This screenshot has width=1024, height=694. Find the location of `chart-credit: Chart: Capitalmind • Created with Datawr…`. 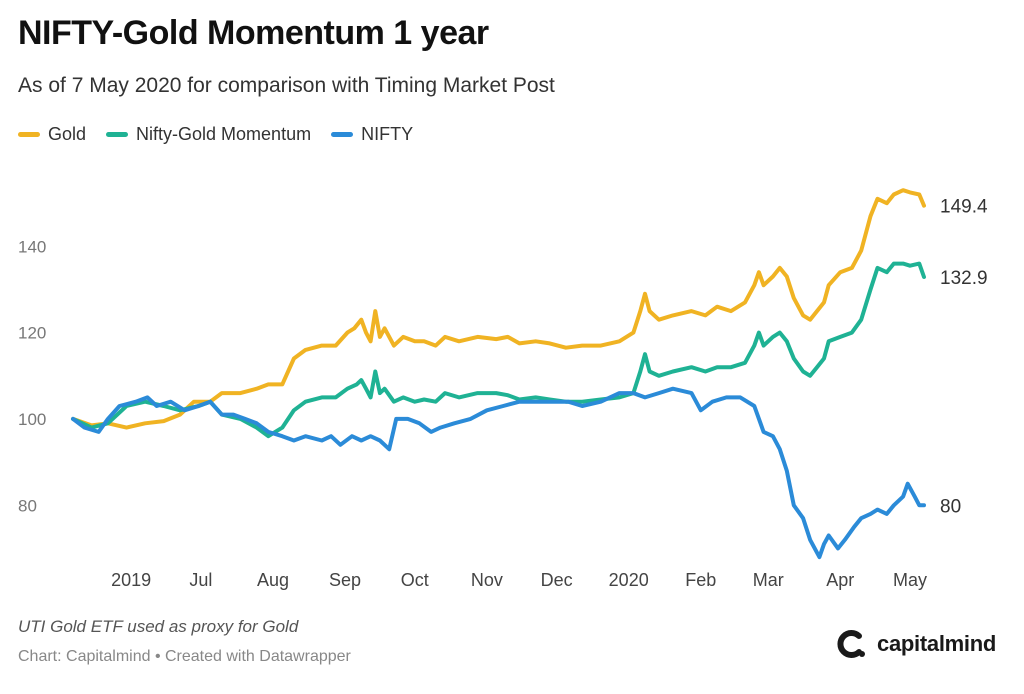

chart-credit: Chart: Capitalmind • Created with Datawr… is located at coordinates (184, 656).